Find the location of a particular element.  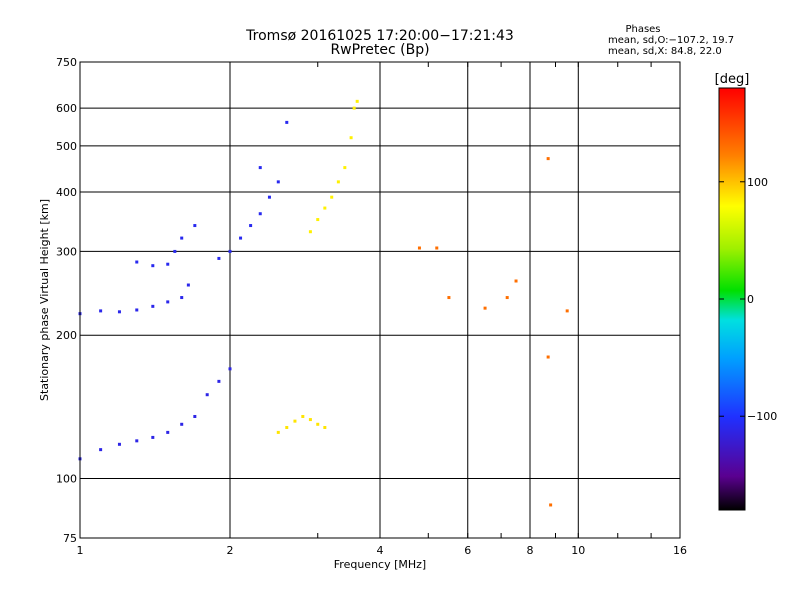

colorbar-ticks: 100 0 −100 is located at coordinates (748, 299).